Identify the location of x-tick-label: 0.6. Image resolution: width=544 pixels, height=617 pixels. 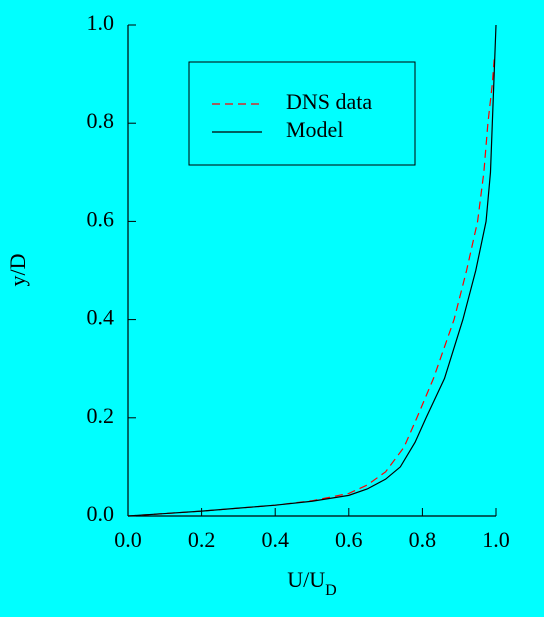
(349, 539).